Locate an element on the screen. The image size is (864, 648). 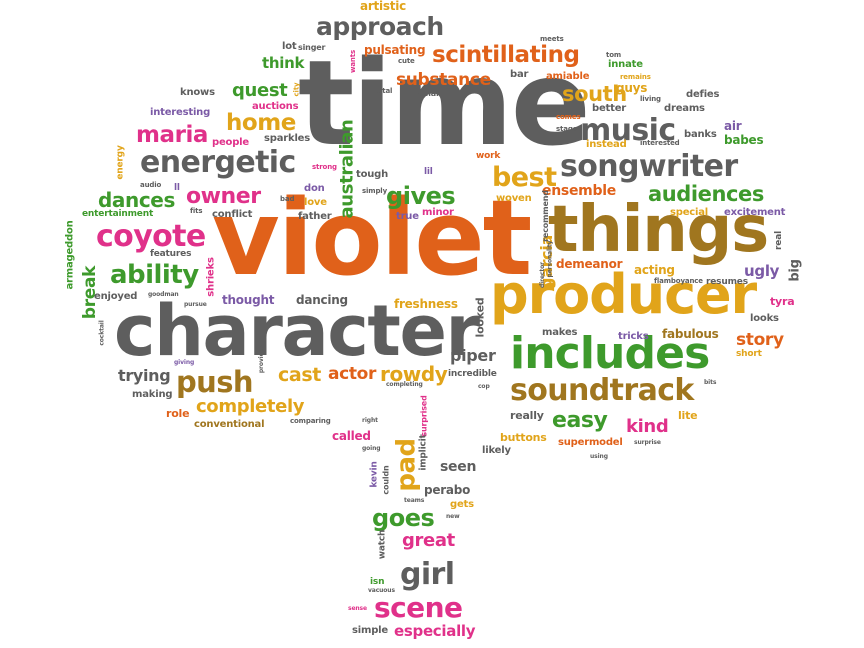
word-digital: digital is located at coordinates (380, 91).